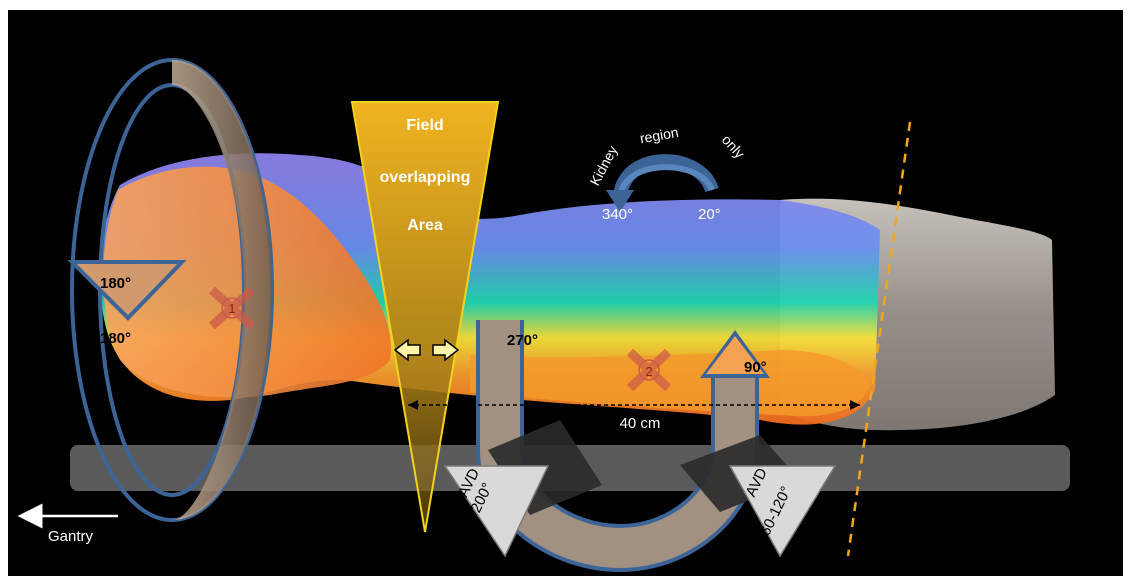  What do you see at coordinates (424, 125) in the screenshot?
I see `field-overlap-line1: Field` at bounding box center [424, 125].